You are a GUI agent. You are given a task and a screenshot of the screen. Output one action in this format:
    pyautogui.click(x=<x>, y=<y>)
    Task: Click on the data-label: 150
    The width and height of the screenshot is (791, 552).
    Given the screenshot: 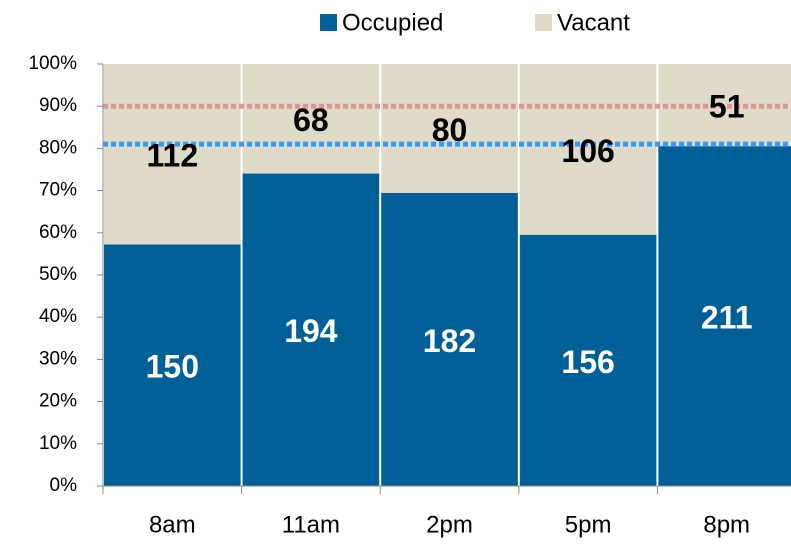 What is the action you would take?
    pyautogui.click(x=172, y=367)
    